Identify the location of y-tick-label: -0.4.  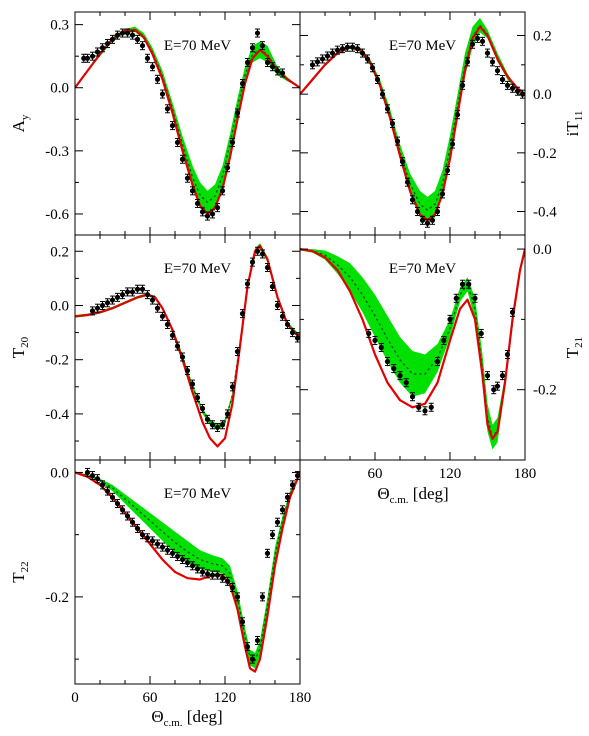
(545, 213).